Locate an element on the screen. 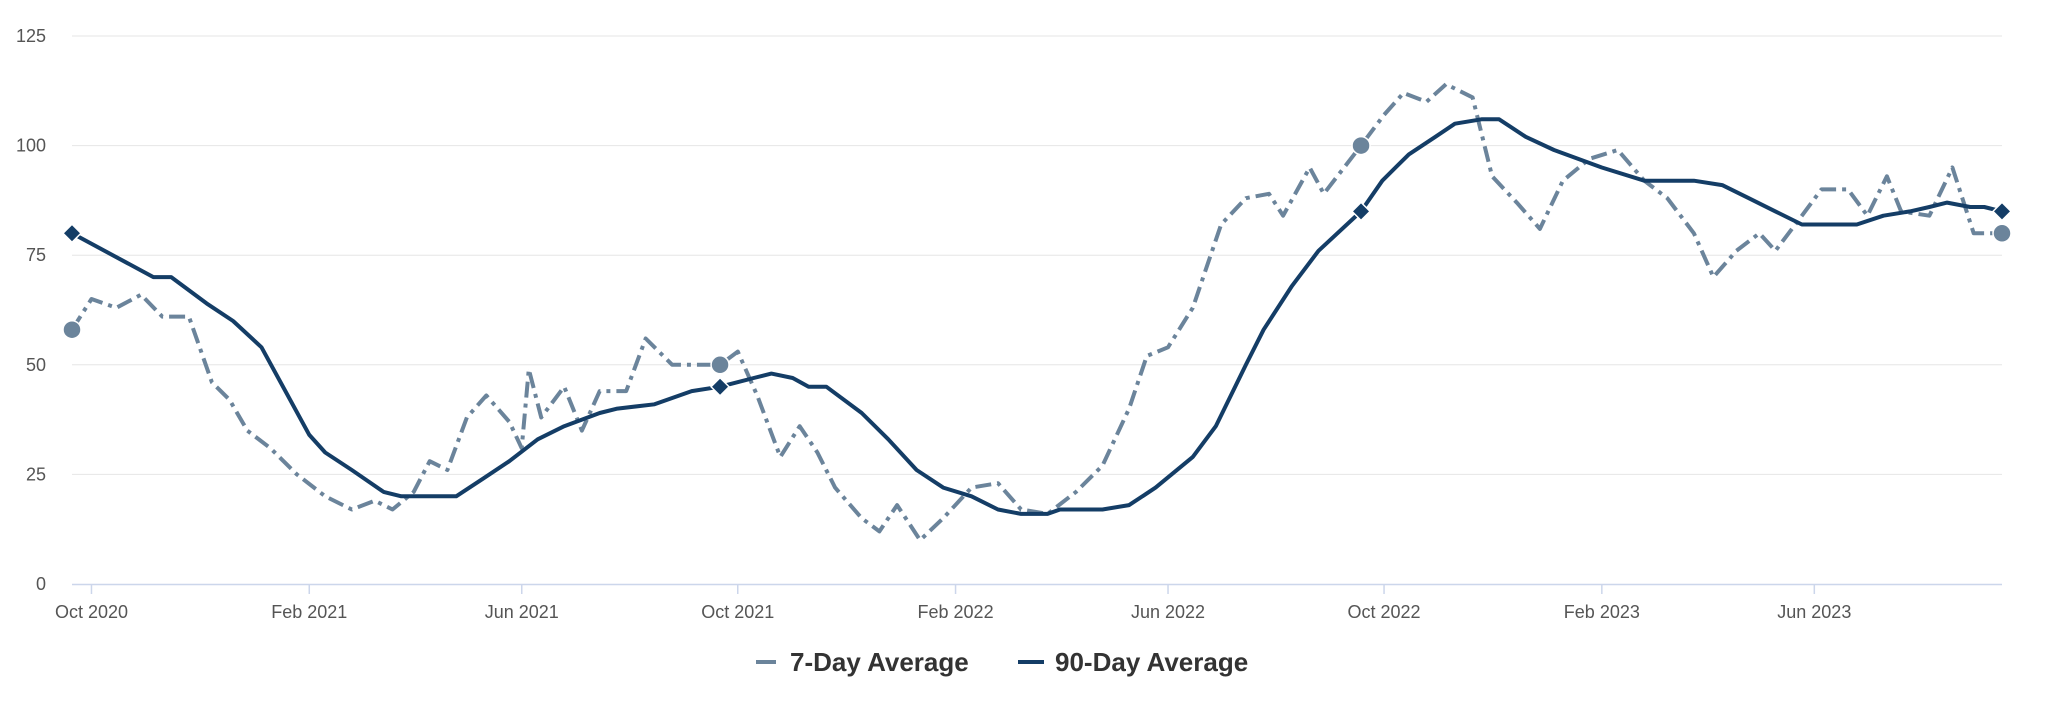 This screenshot has width=2048, height=713. x-tick-label: Feb 2022 is located at coordinates (956, 612).